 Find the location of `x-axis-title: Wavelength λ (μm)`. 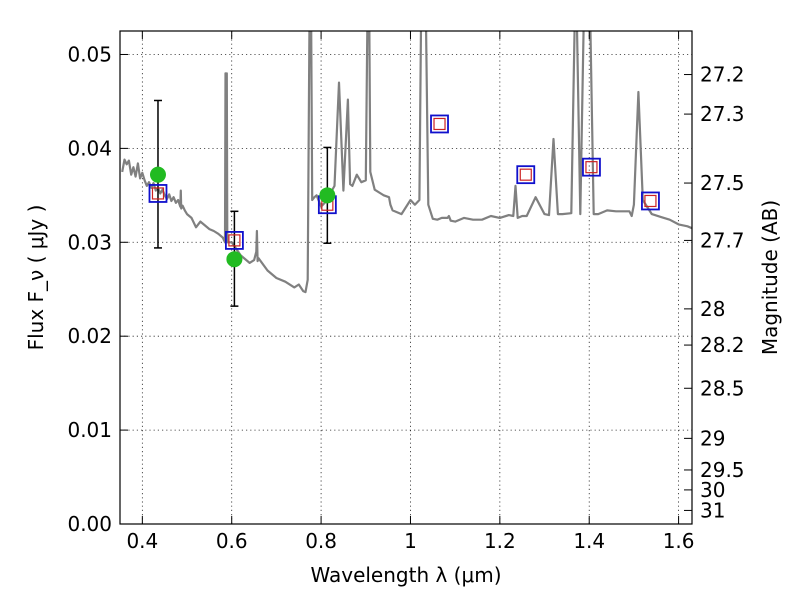

x-axis-title: Wavelength λ (μm) is located at coordinates (405, 575).